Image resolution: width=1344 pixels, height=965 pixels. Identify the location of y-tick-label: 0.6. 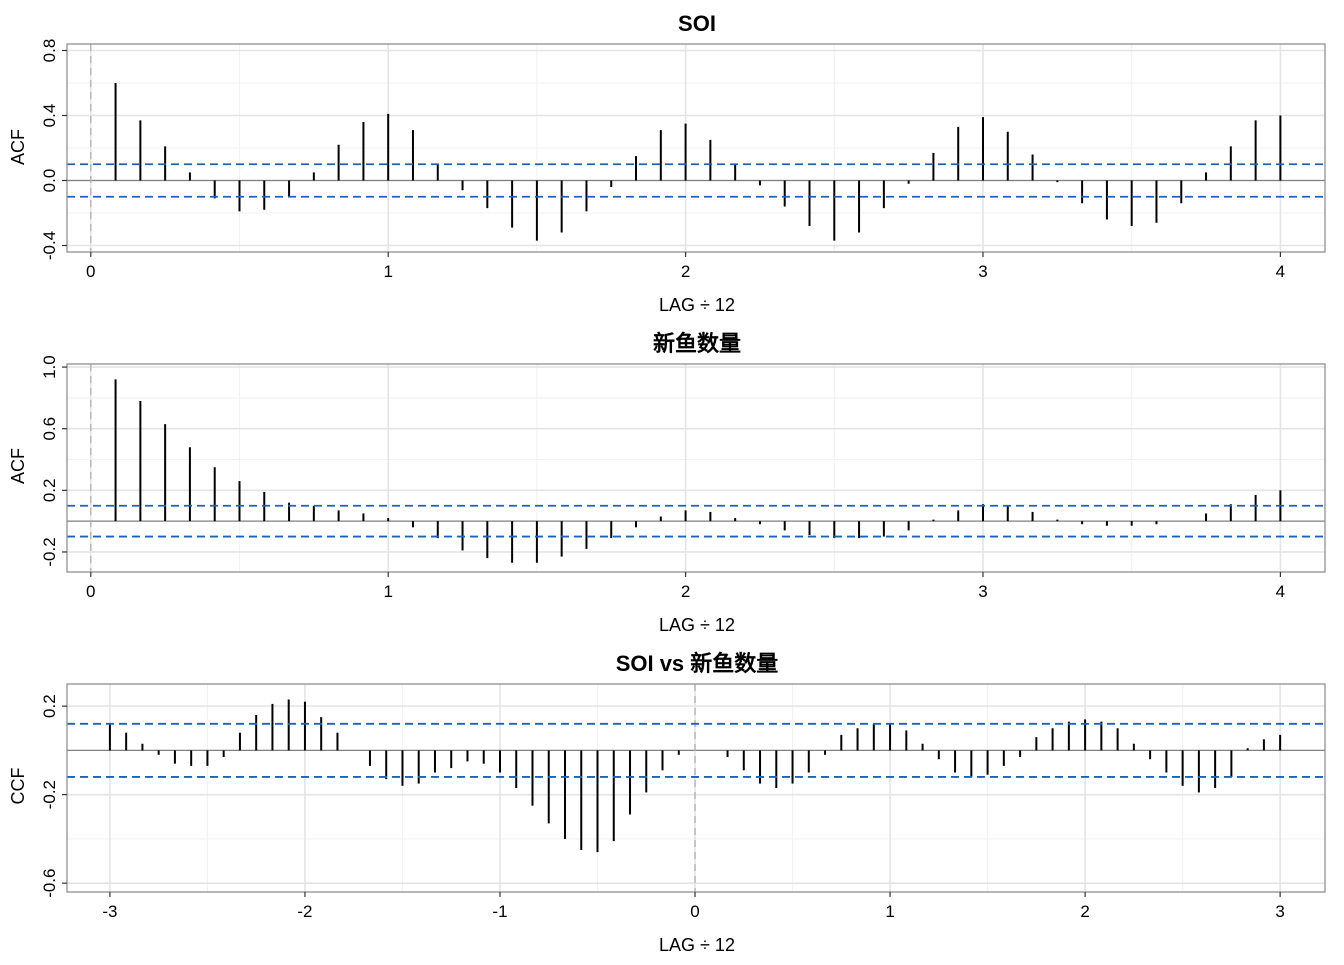
(49, 429).